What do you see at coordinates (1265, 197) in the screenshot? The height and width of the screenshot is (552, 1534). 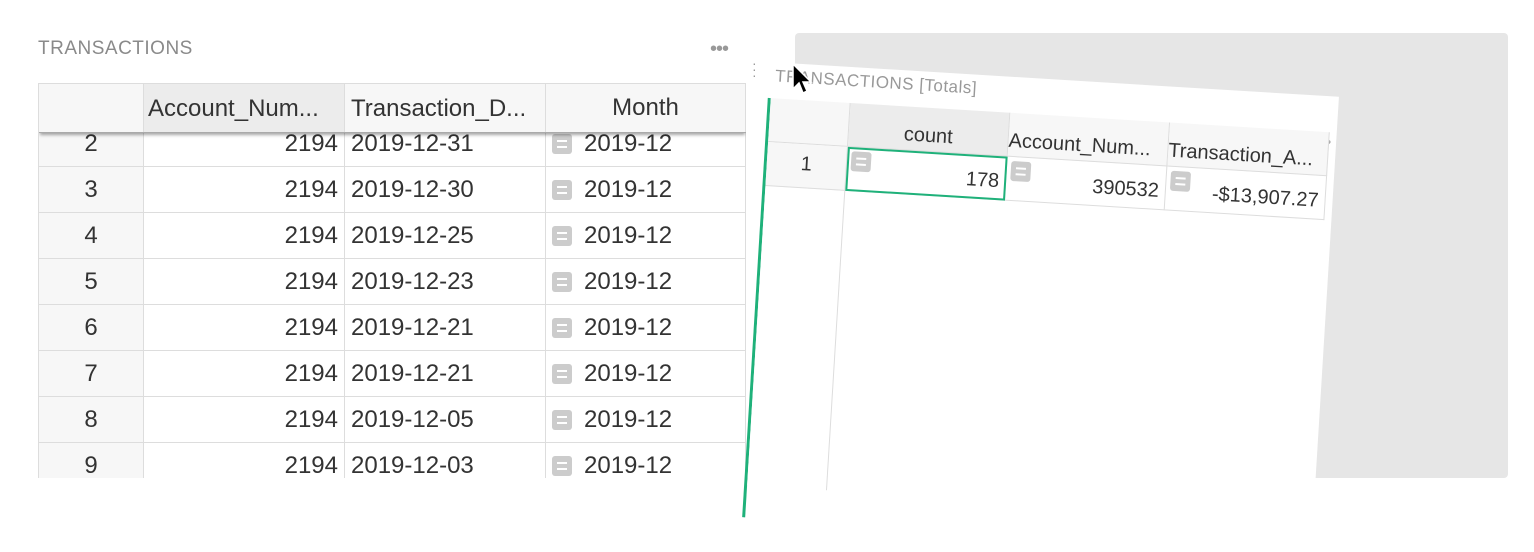 I see `cell-value: -$13,907.27` at bounding box center [1265, 197].